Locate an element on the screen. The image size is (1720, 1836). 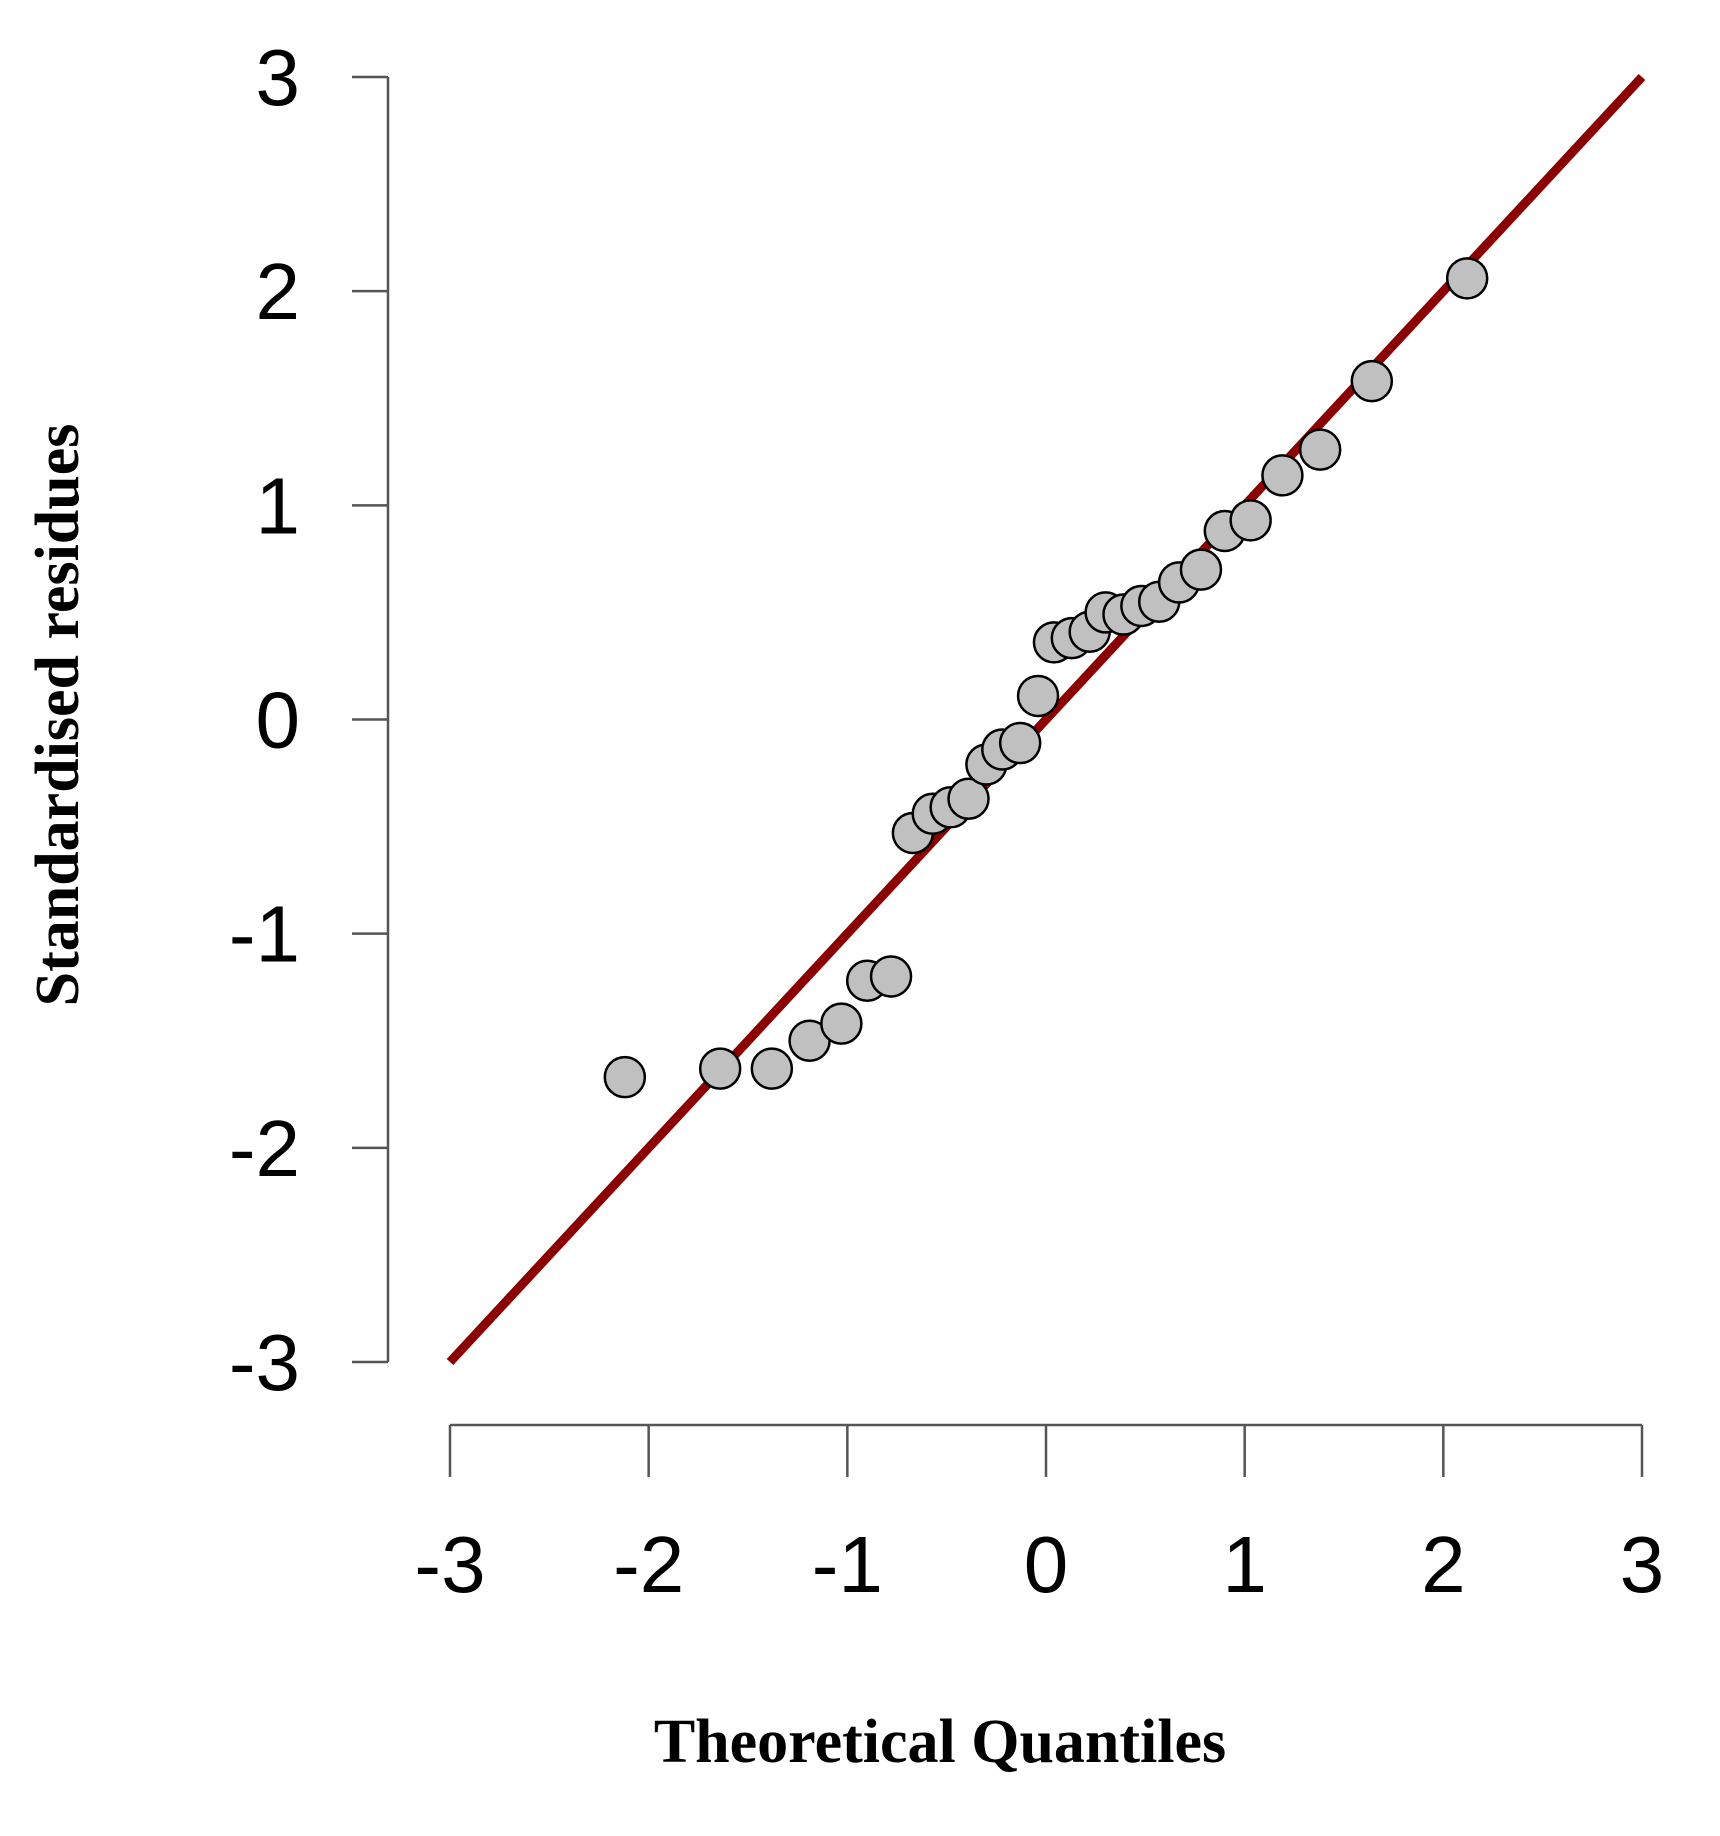
y-tick-label: 3 is located at coordinates (278, 77).